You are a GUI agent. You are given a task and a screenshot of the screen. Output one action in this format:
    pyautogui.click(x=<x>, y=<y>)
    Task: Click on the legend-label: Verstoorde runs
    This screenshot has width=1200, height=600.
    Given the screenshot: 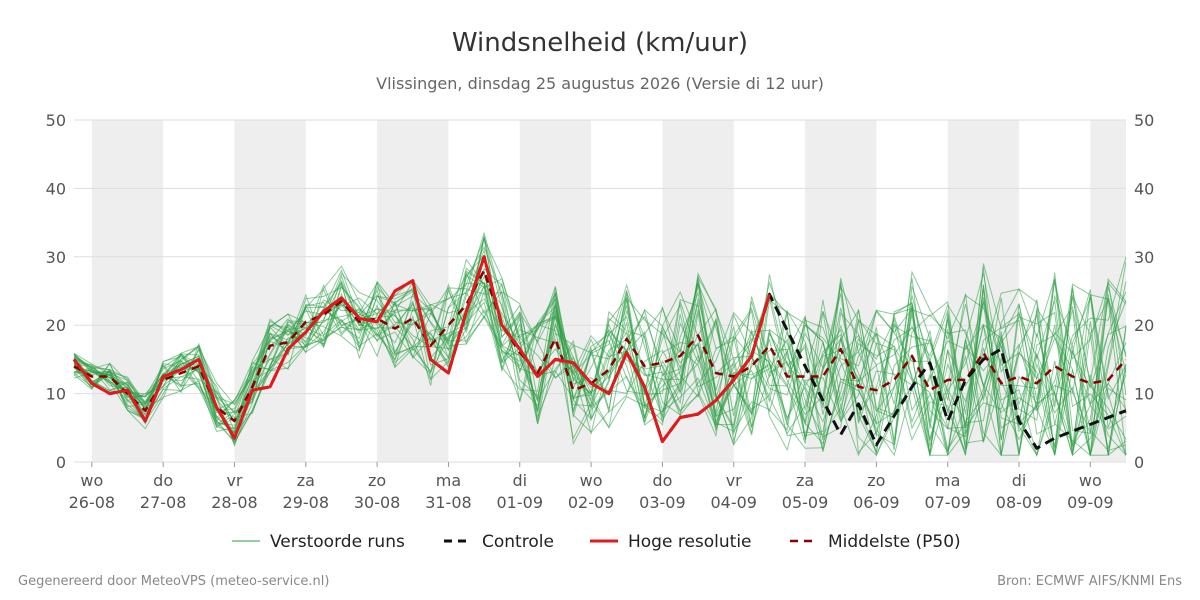 What is the action you would take?
    pyautogui.click(x=337, y=542)
    